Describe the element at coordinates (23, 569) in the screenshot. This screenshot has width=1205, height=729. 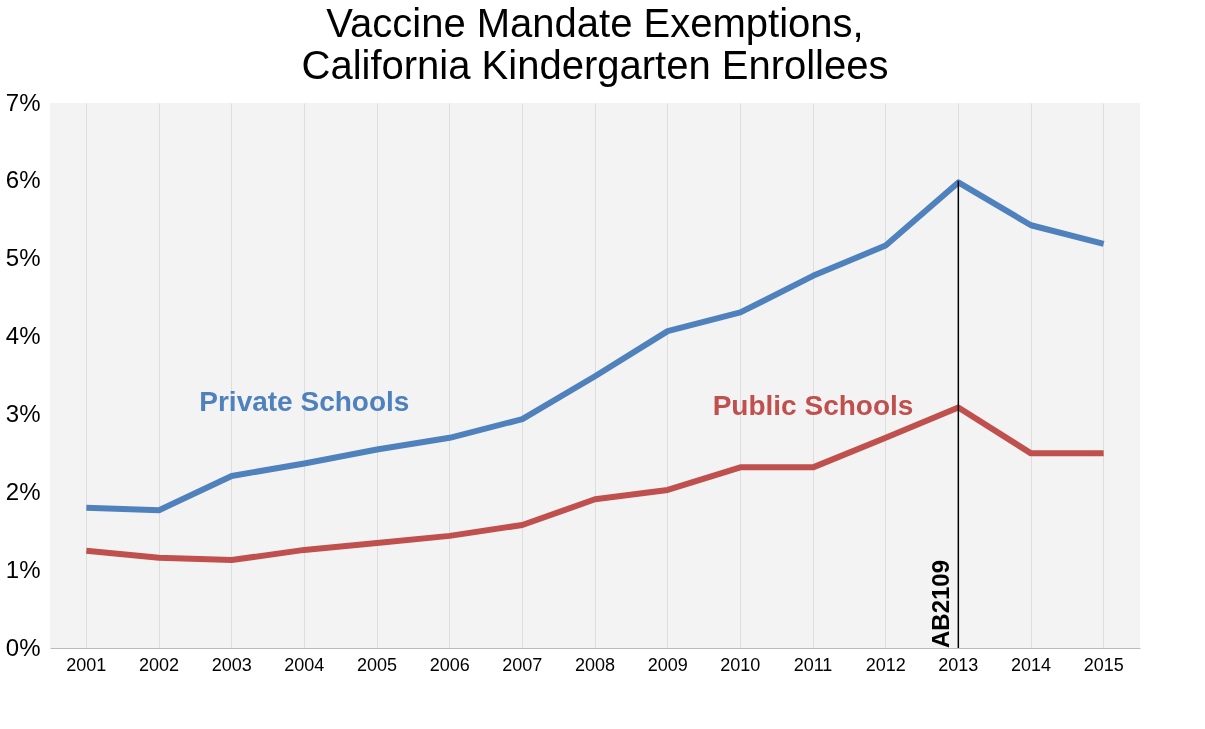
I see `y-tick-label: 1%` at that location.